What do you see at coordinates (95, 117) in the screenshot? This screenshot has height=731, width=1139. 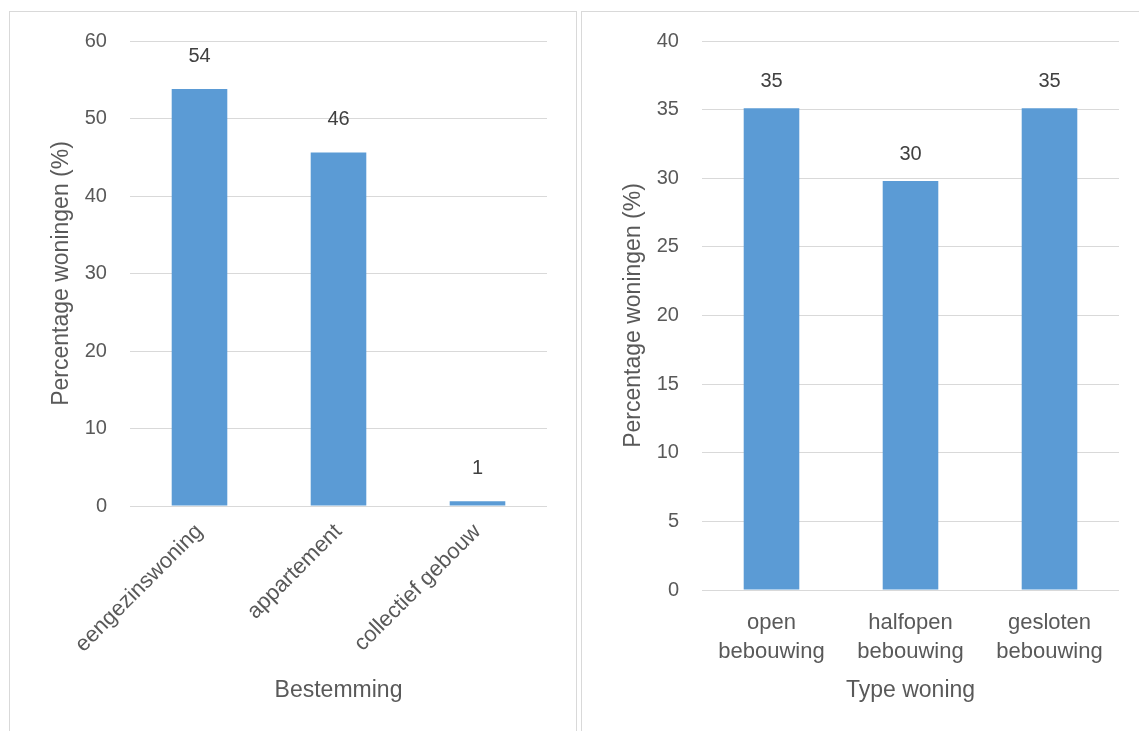 I see `y-tick-label: 50` at bounding box center [95, 117].